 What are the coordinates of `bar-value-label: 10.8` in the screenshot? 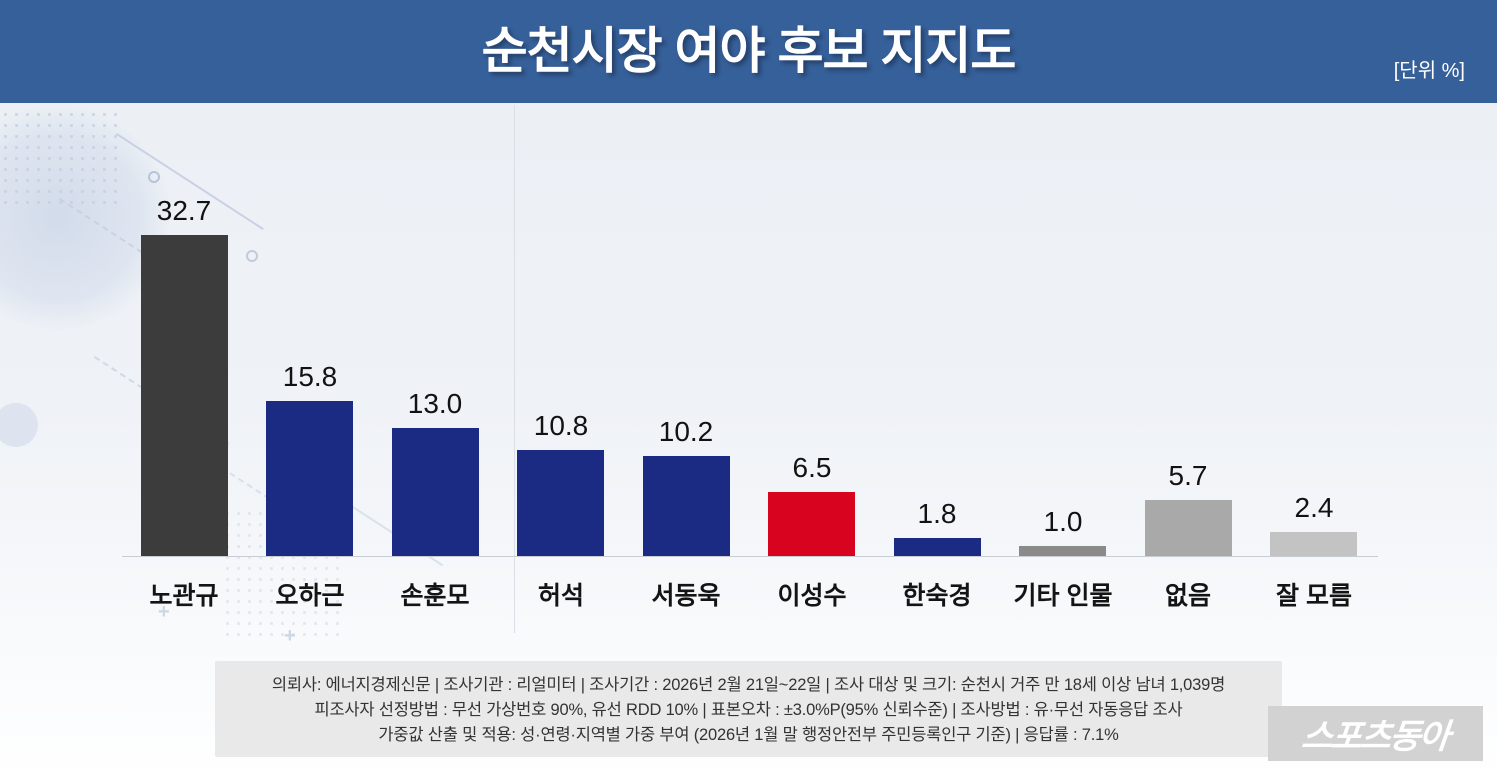 It's located at (561, 425).